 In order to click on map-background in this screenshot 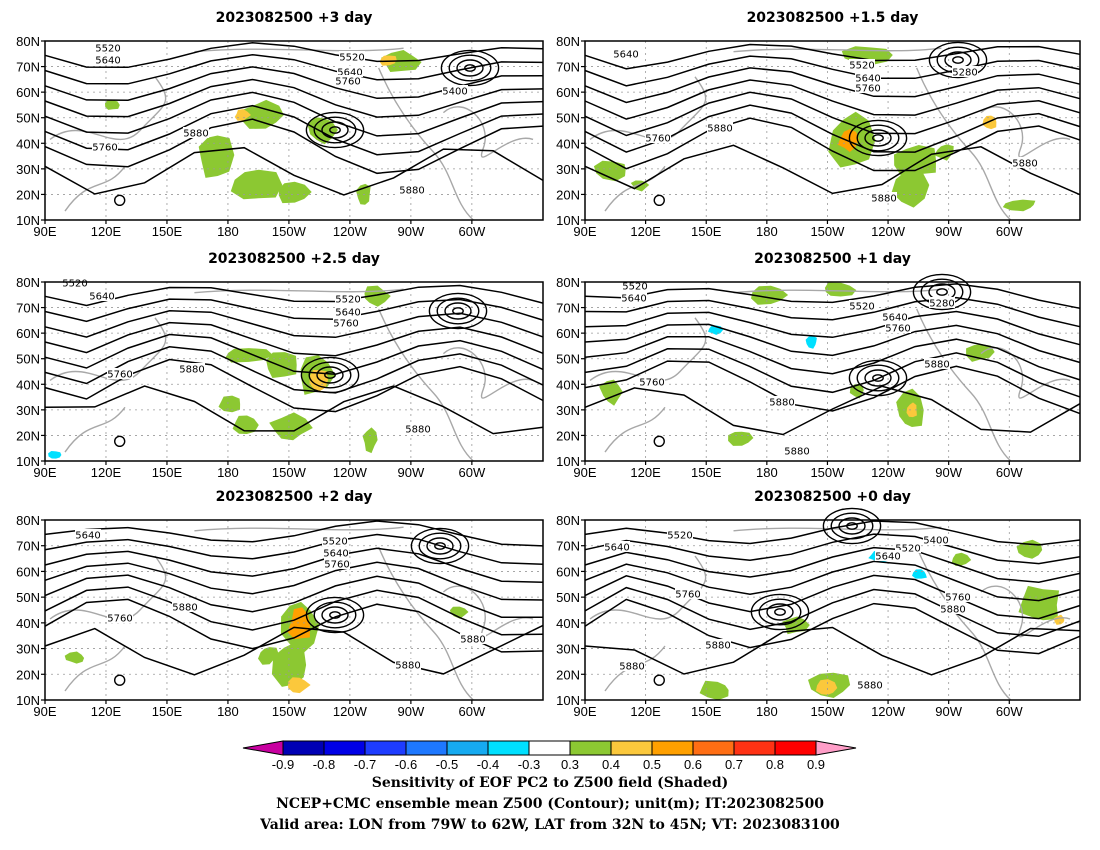, I will do `click(832, 610)`.